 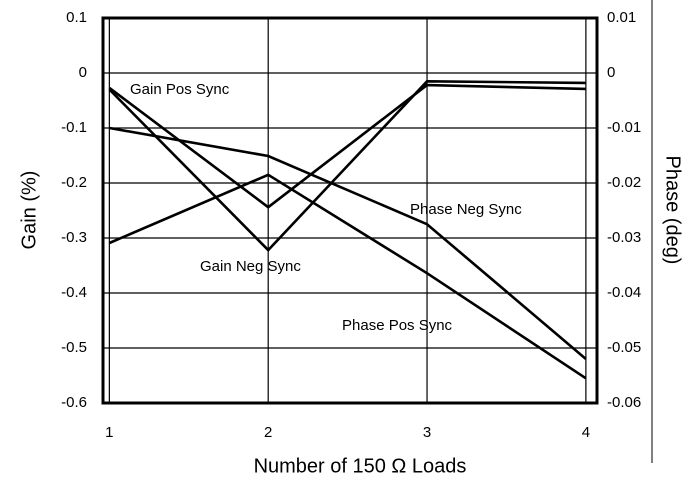 What do you see at coordinates (624, 127) in the screenshot?
I see `y2-tick-label: -0.01` at bounding box center [624, 127].